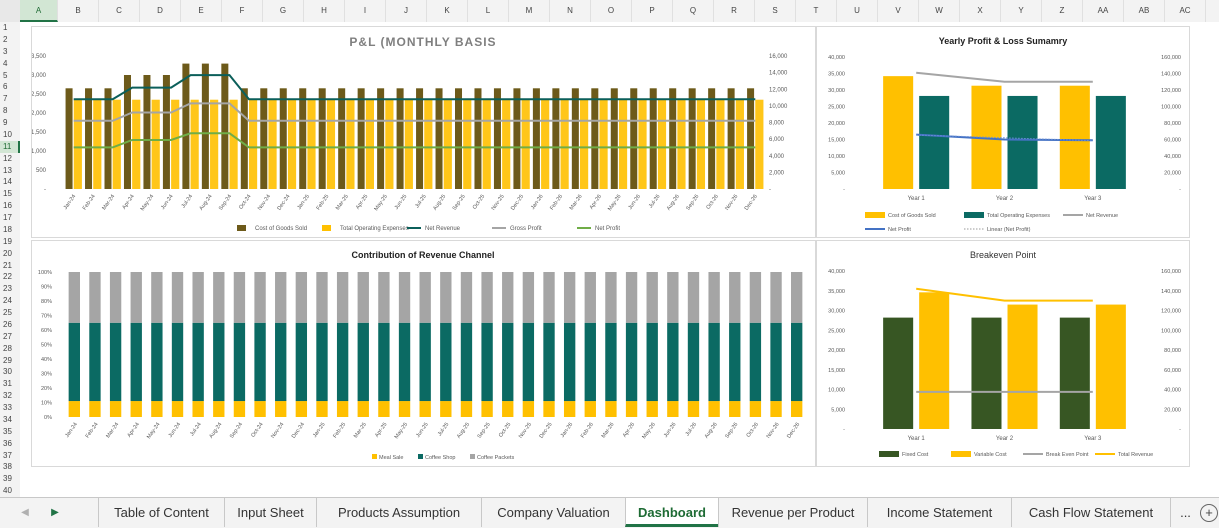 Image resolution: width=1219 pixels, height=528 pixels. Describe the element at coordinates (7, 134) in the screenshot. I see `row-header-10: 10` at that location.